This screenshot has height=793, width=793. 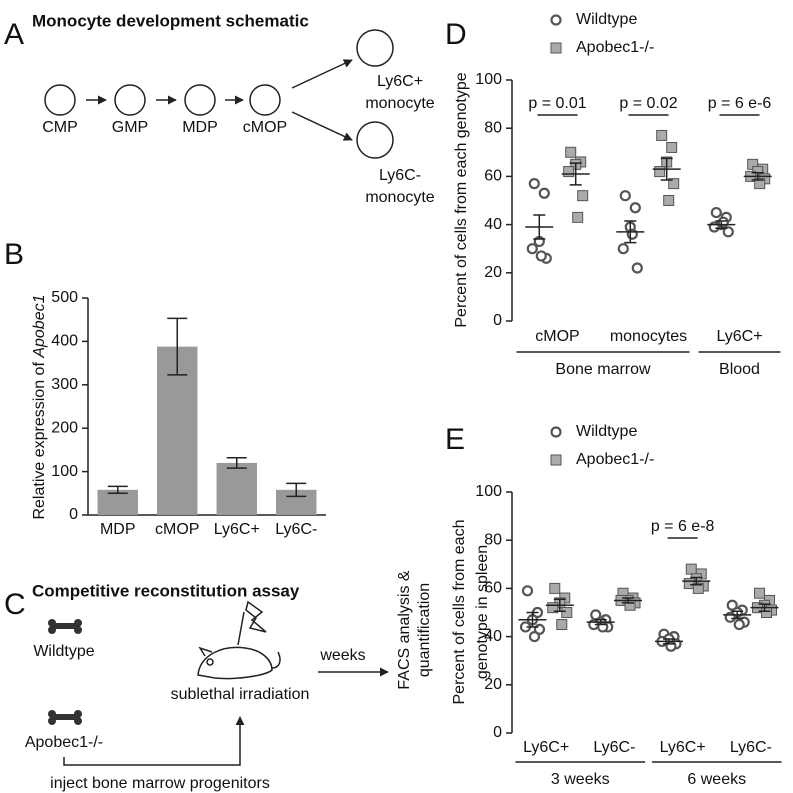 What do you see at coordinates (342, 655) in the screenshot?
I see `interval-label: weeks` at bounding box center [342, 655].